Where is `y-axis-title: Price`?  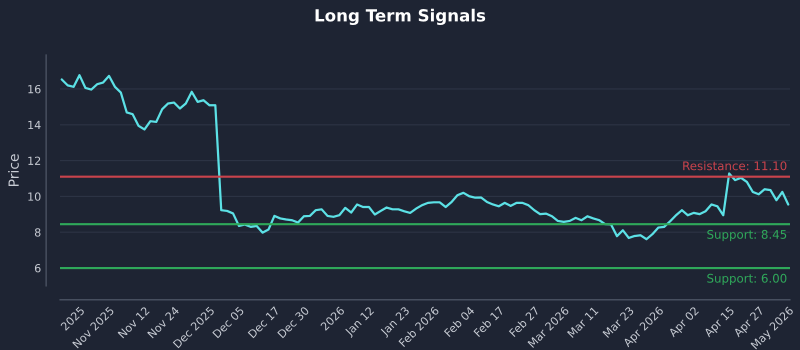 y-axis-title: Price is located at coordinates (13, 170).